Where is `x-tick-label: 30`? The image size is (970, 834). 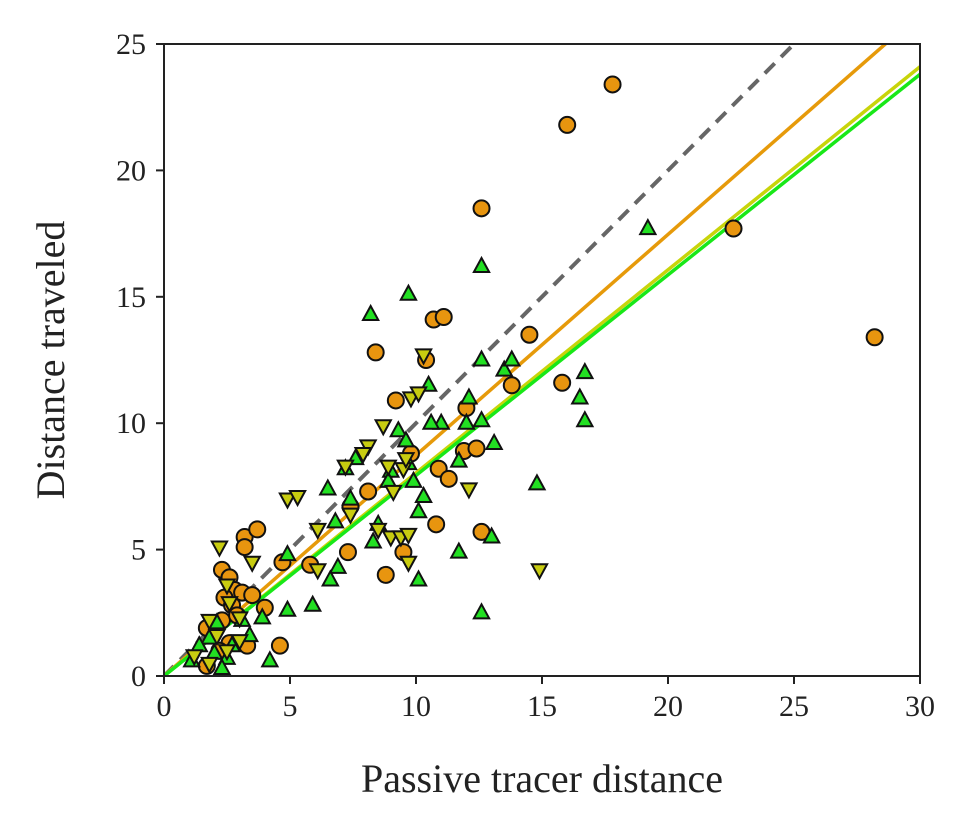
x-tick-label: 30 is located at coordinates (920, 706).